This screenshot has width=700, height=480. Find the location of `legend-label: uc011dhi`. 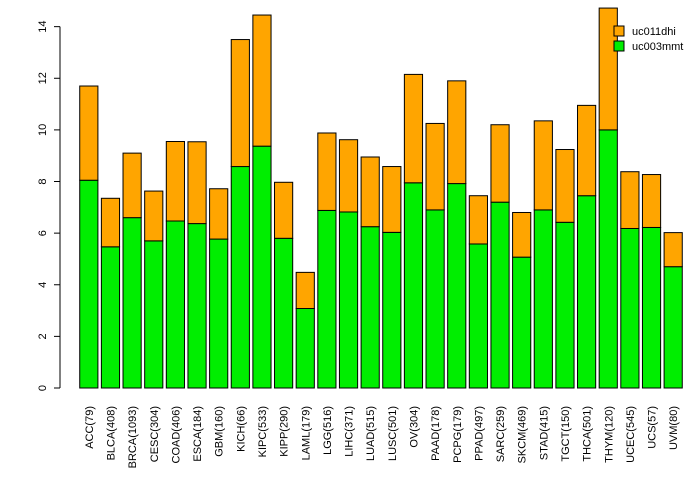

legend-label: uc011dhi is located at coordinates (654, 32).